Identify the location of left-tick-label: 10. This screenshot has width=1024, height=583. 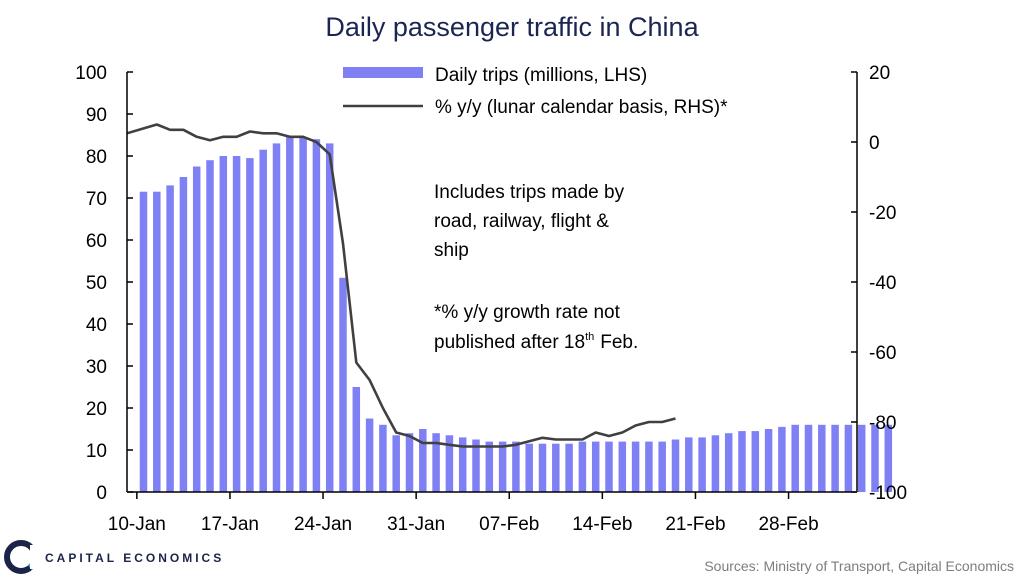
(96, 451).